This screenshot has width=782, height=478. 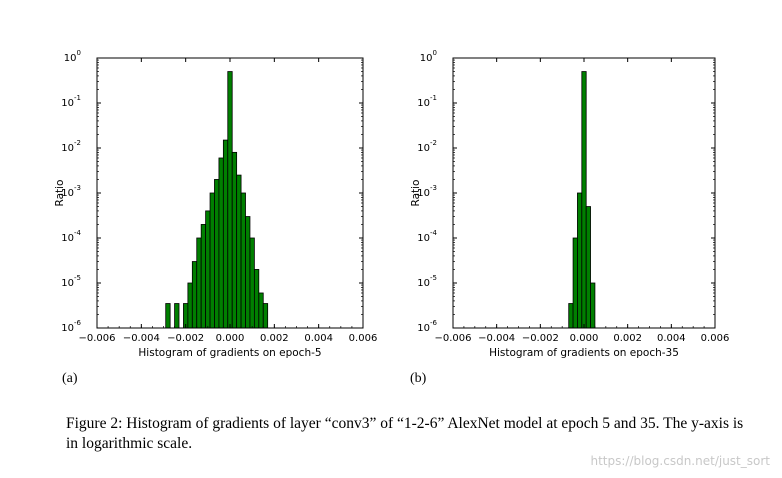 What do you see at coordinates (418, 378) in the screenshot?
I see `subfigure-label: (b)` at bounding box center [418, 378].